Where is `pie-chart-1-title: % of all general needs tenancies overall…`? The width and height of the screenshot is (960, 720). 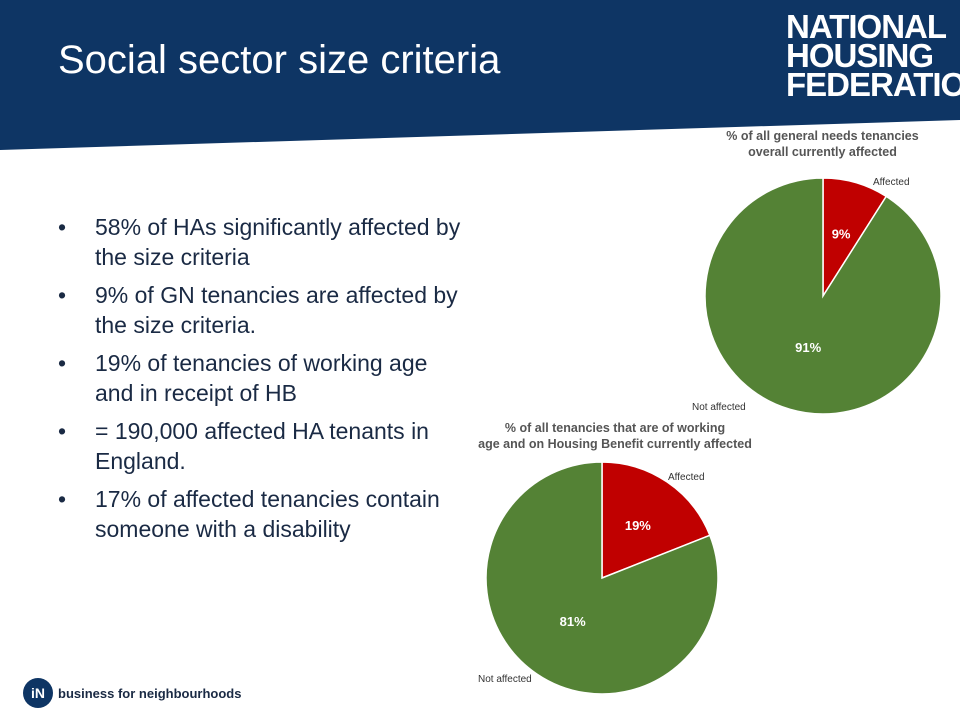
pie-chart-1-title: % of all general needs tenancies overall… is located at coordinates (822, 144).